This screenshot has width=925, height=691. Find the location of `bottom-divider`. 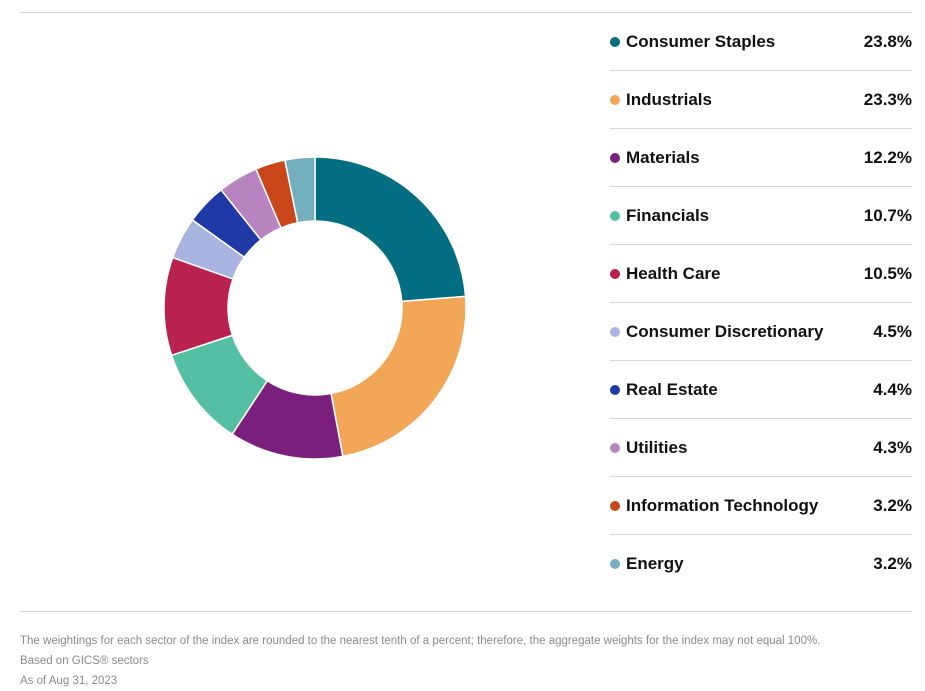

bottom-divider is located at coordinates (466, 611).